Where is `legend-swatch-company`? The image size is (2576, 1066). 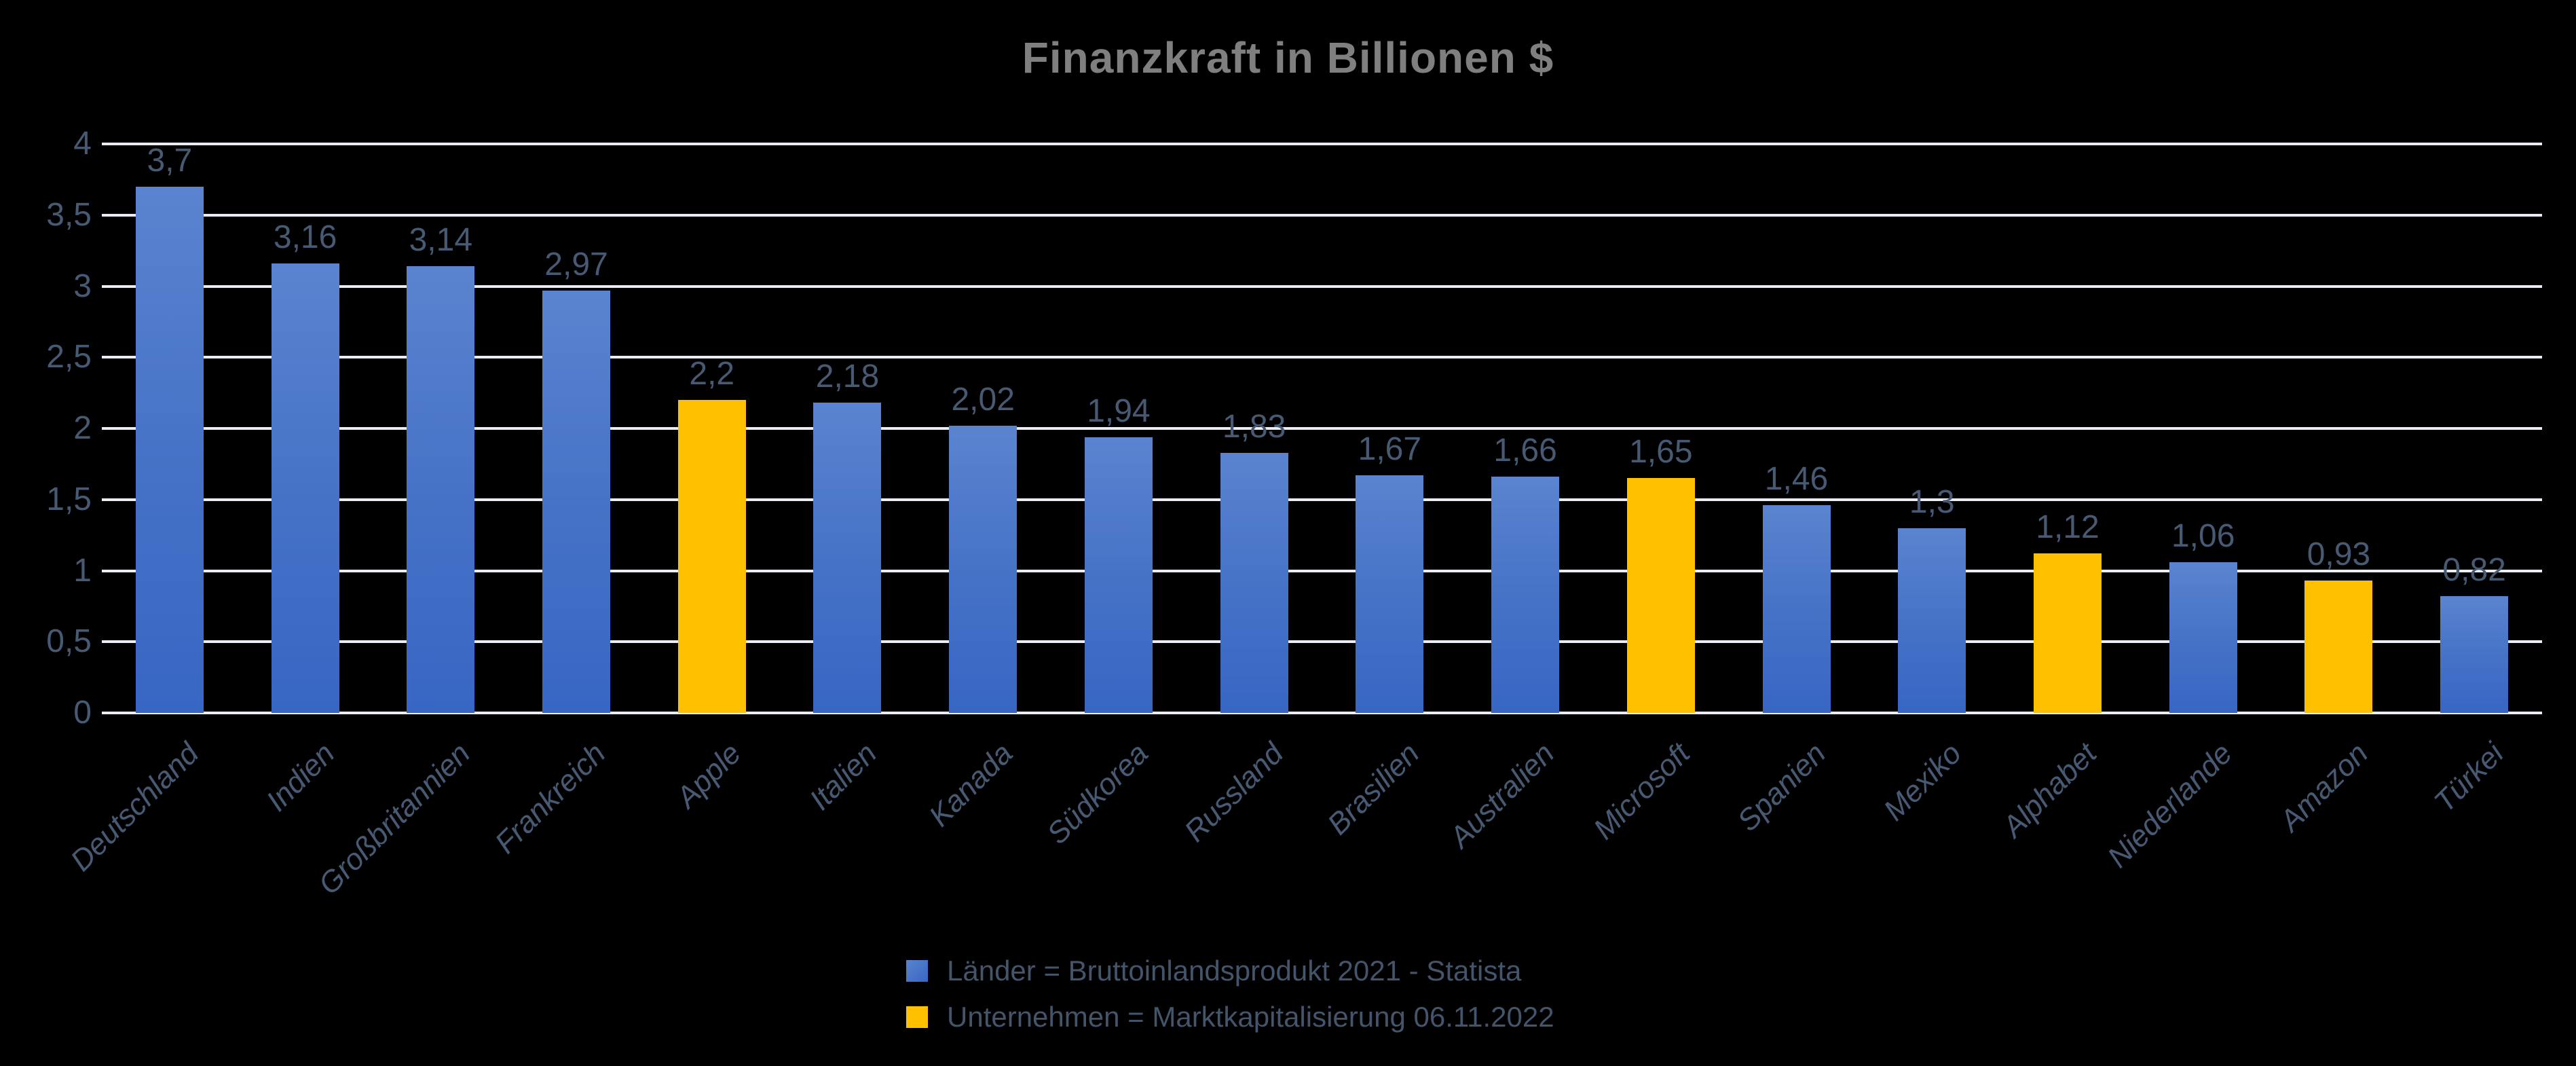
legend-swatch-company is located at coordinates (917, 1017).